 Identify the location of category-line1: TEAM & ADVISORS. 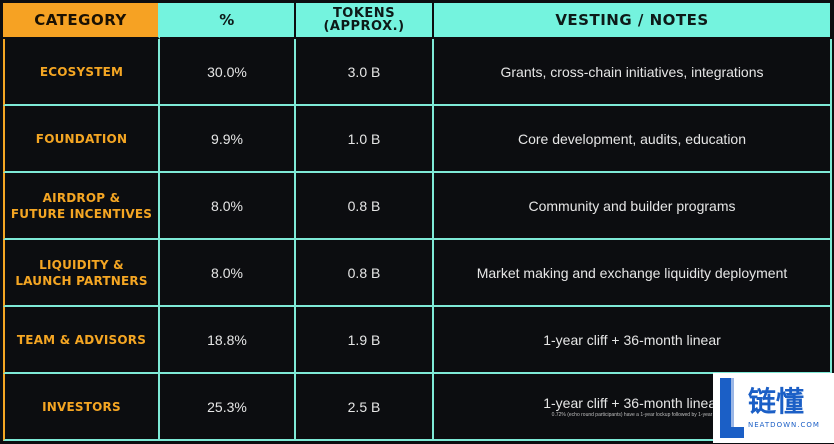
(81, 339).